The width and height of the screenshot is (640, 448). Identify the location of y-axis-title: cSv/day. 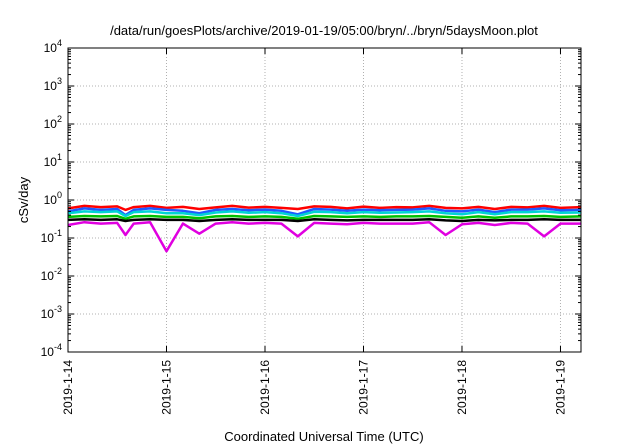
(23, 199).